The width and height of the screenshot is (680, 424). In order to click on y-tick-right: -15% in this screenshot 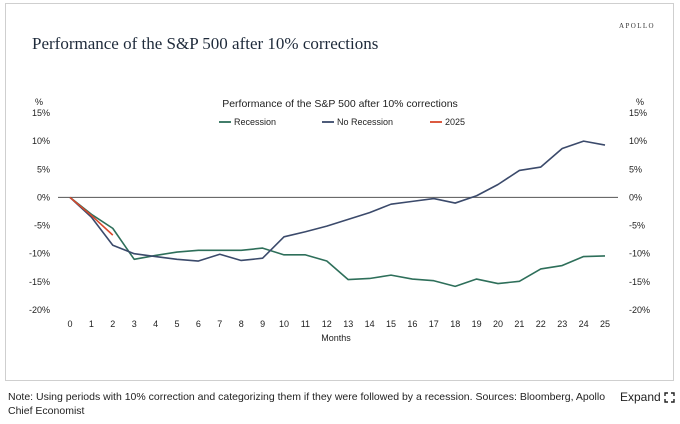, I will do `click(639, 282)`.